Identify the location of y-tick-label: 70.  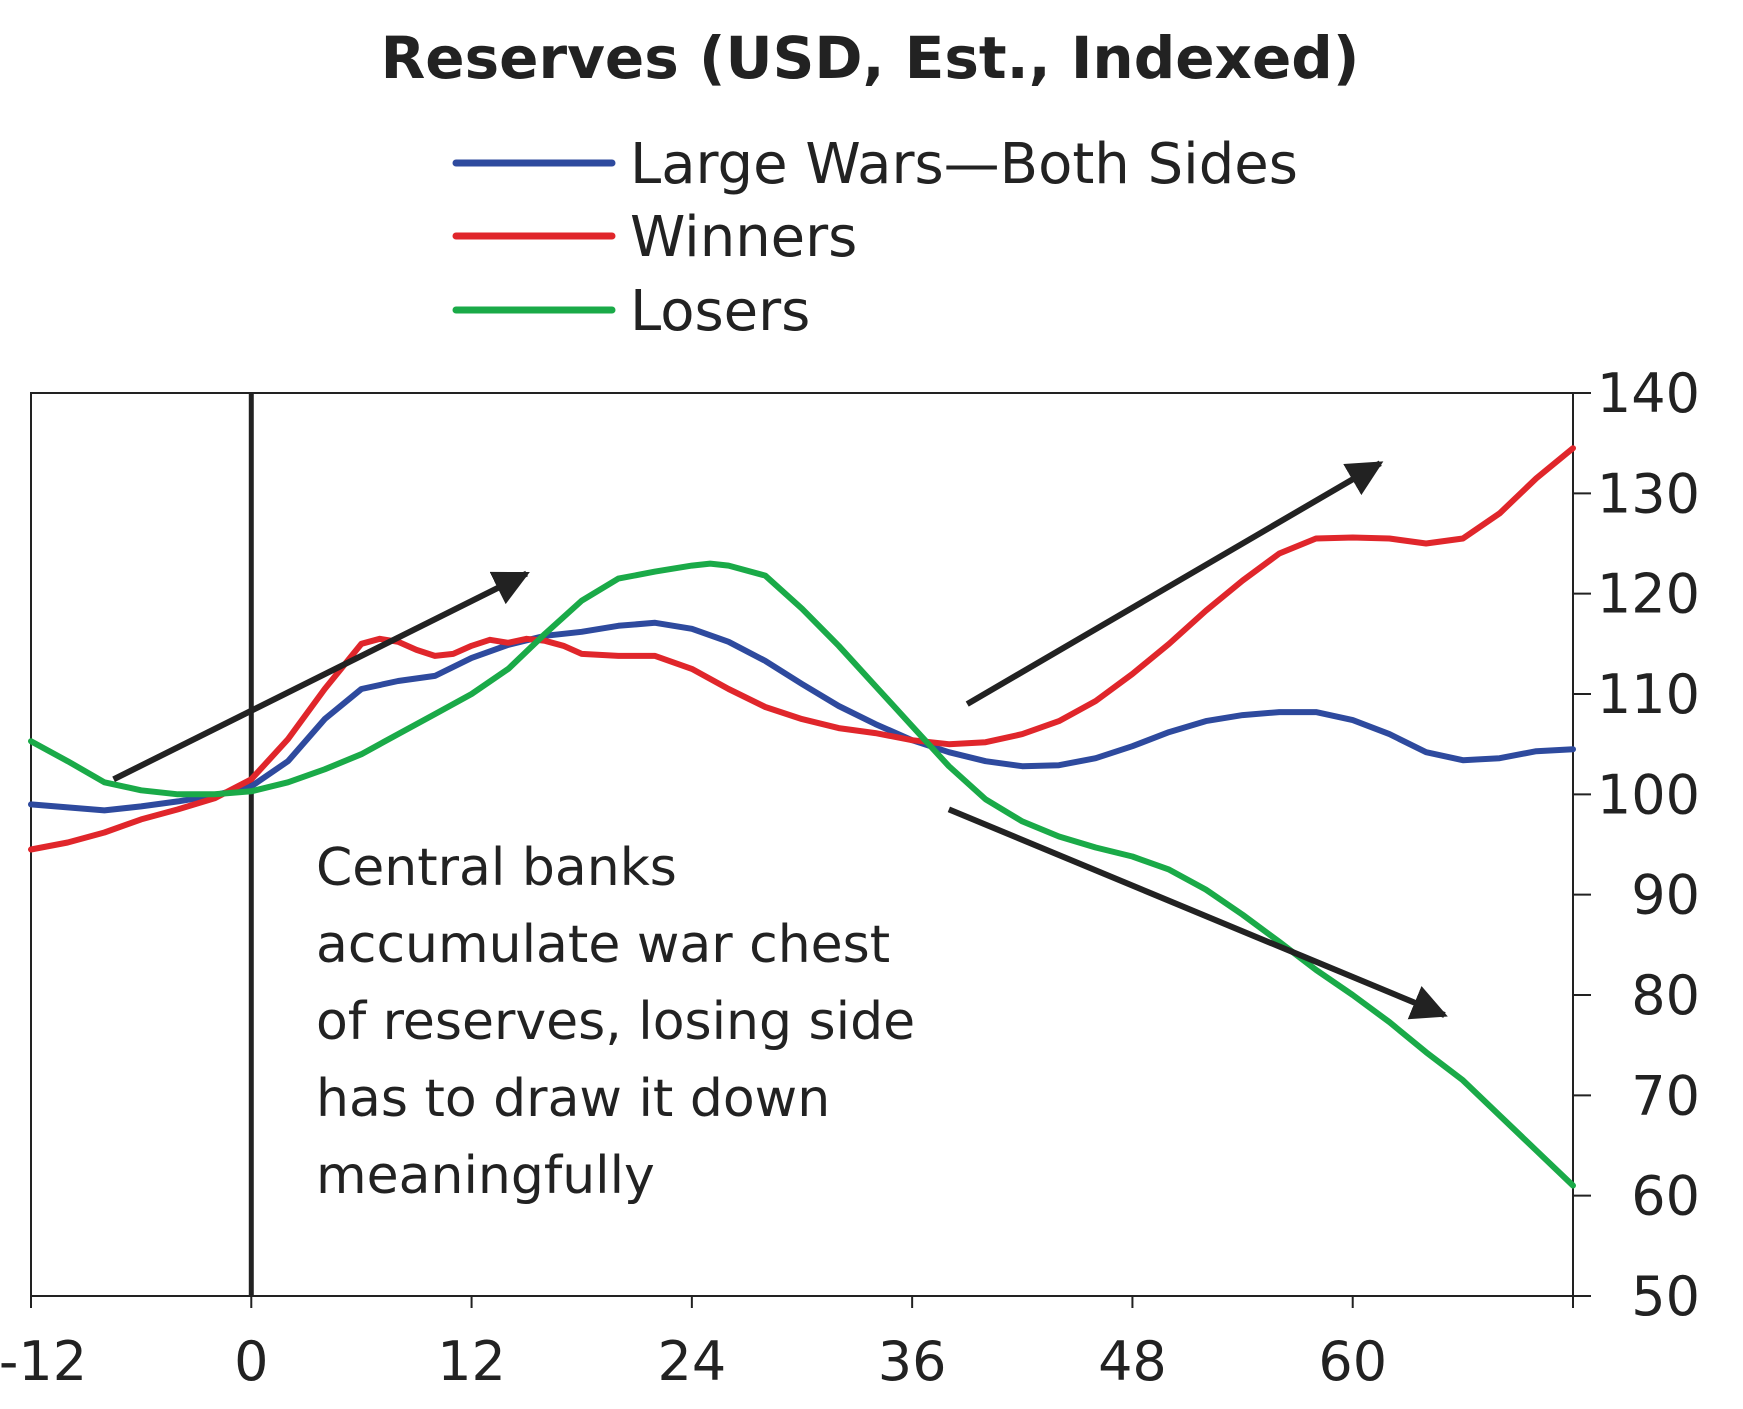
(1665, 1095).